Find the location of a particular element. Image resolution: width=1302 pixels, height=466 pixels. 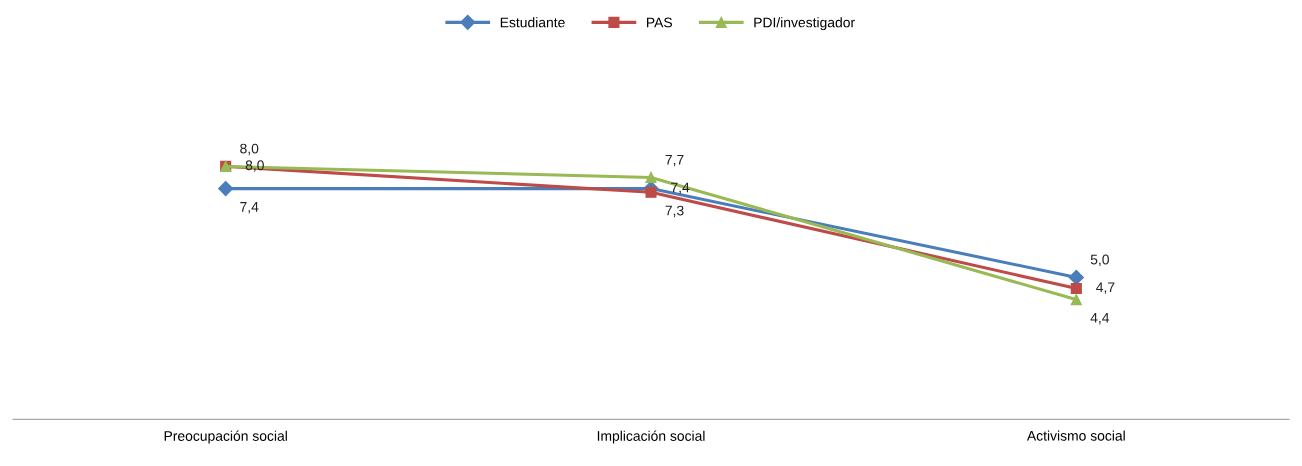

legend-label: PDI/investigador is located at coordinates (804, 24).